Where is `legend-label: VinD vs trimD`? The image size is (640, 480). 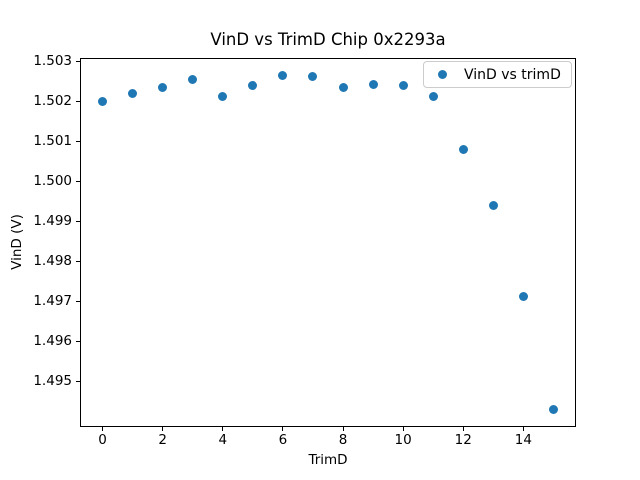 legend-label: VinD vs trimD is located at coordinates (512, 74).